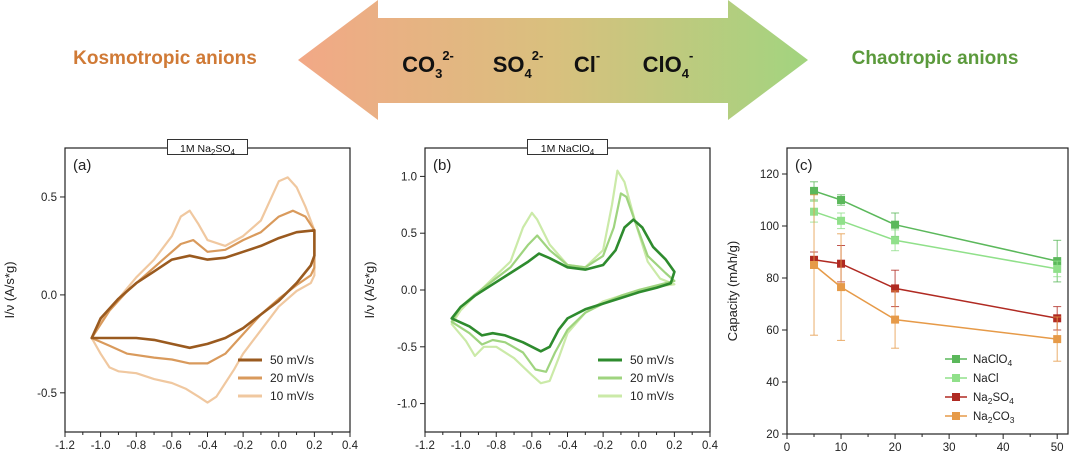 This screenshot has height=460, width=1080. What do you see at coordinates (418, 64) in the screenshot?
I see `anion-base: CO` at bounding box center [418, 64].